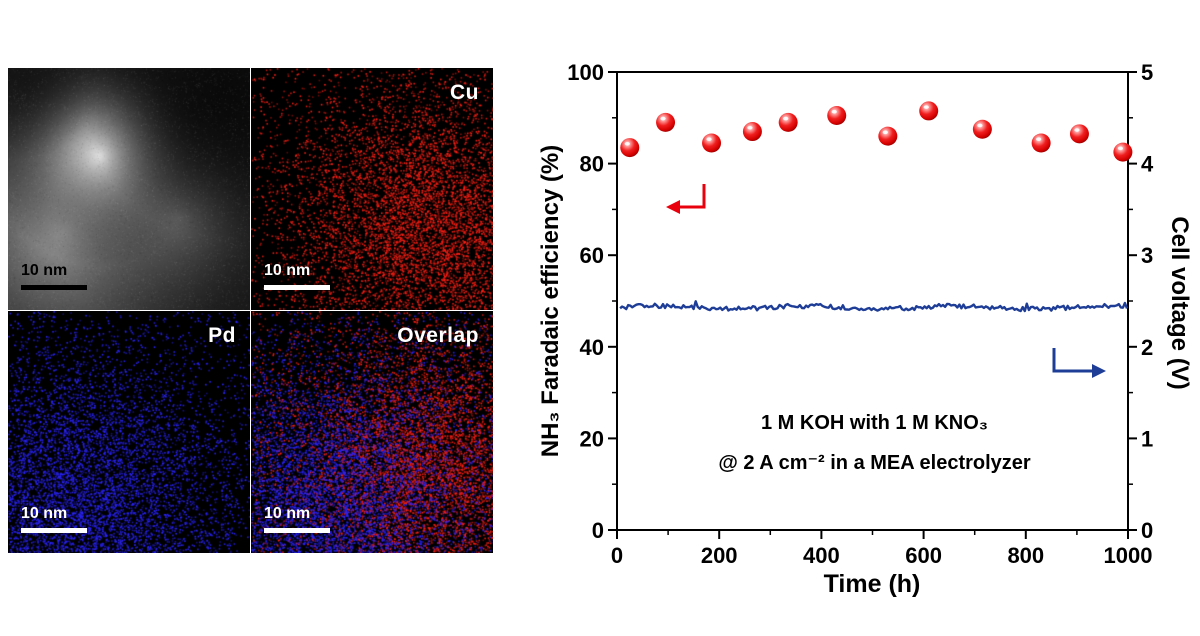 Image resolution: width=1200 pixels, height=636 pixels. I want to click on pd-map-label: Pd, so click(222, 335).